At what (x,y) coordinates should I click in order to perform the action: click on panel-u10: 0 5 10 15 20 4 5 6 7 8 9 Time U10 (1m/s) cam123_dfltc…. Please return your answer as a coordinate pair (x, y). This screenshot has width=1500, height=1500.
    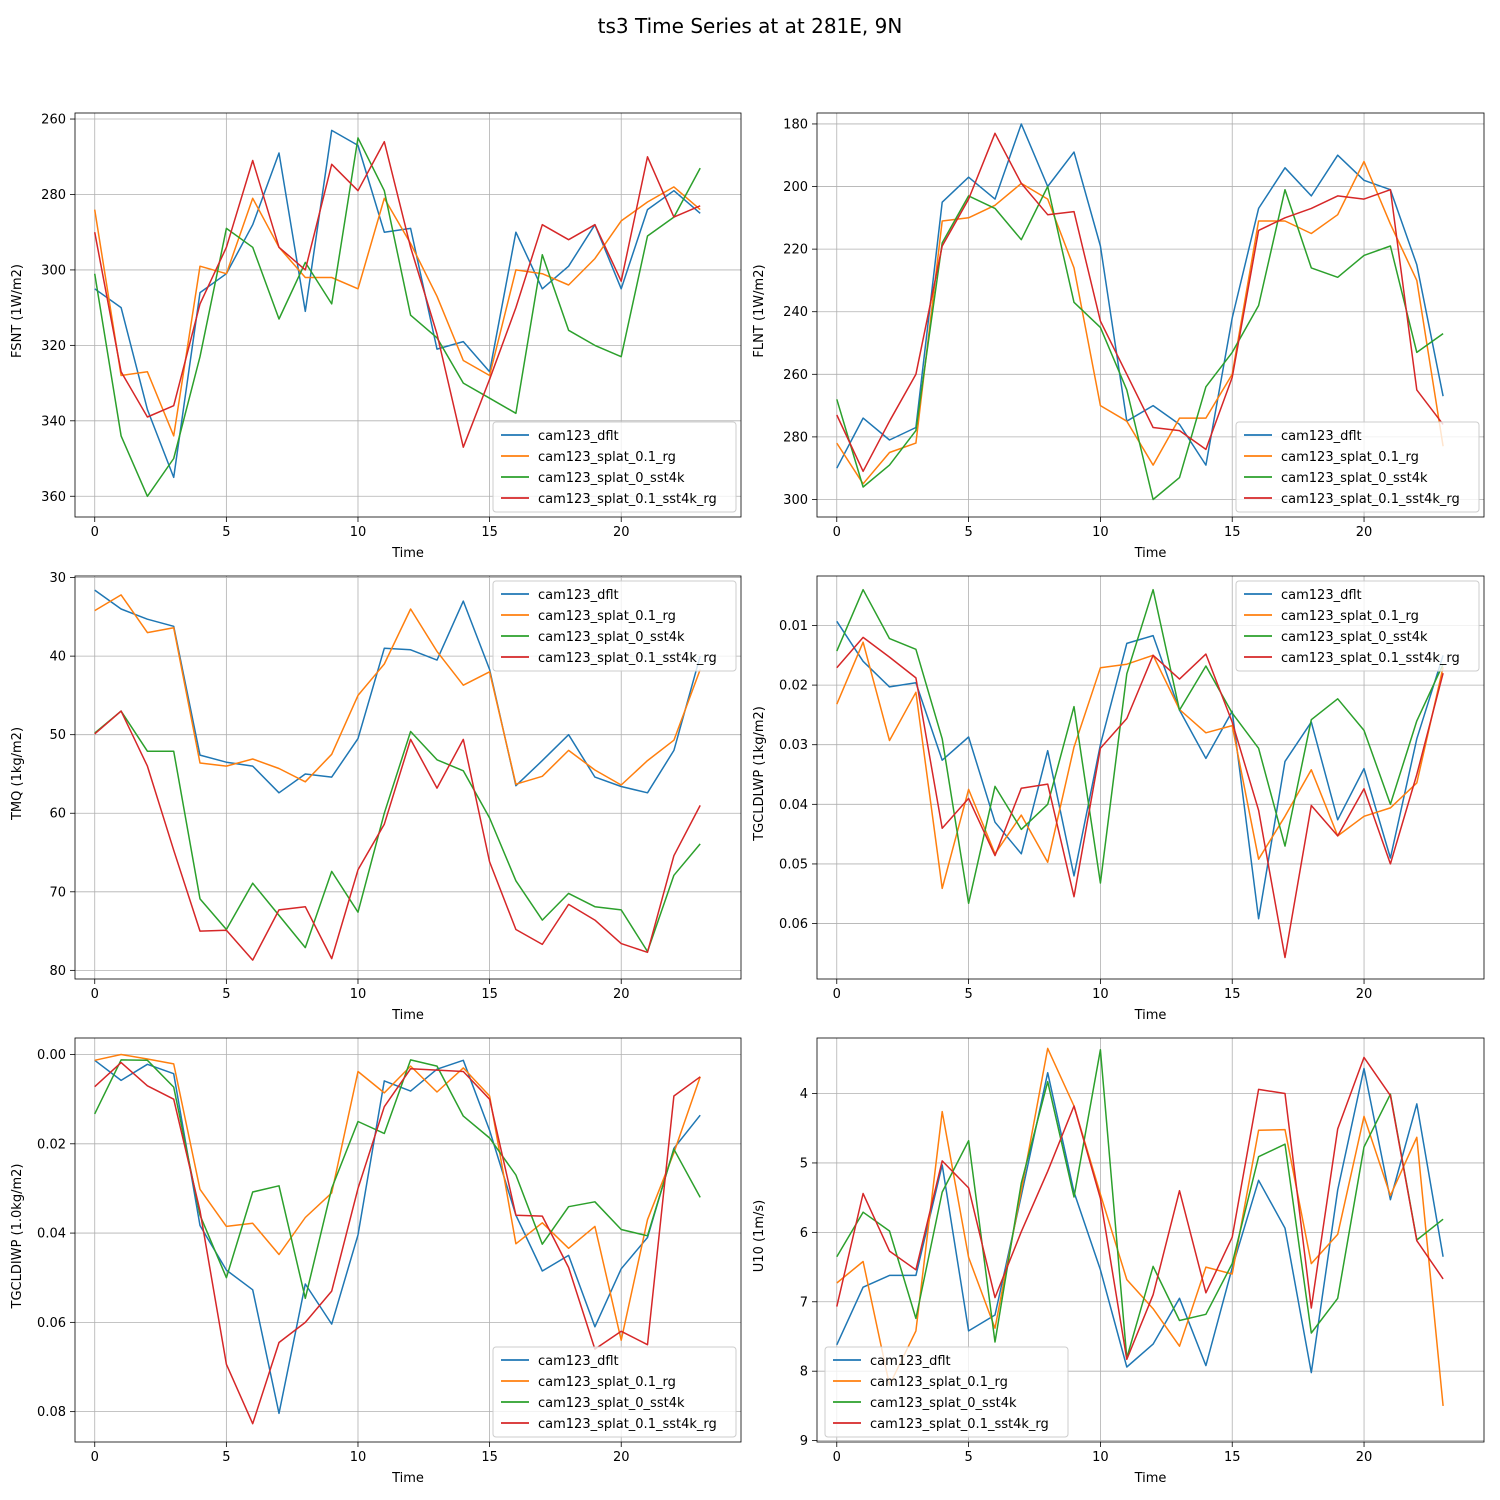
    Looking at the image, I should click on (1118, 1261).